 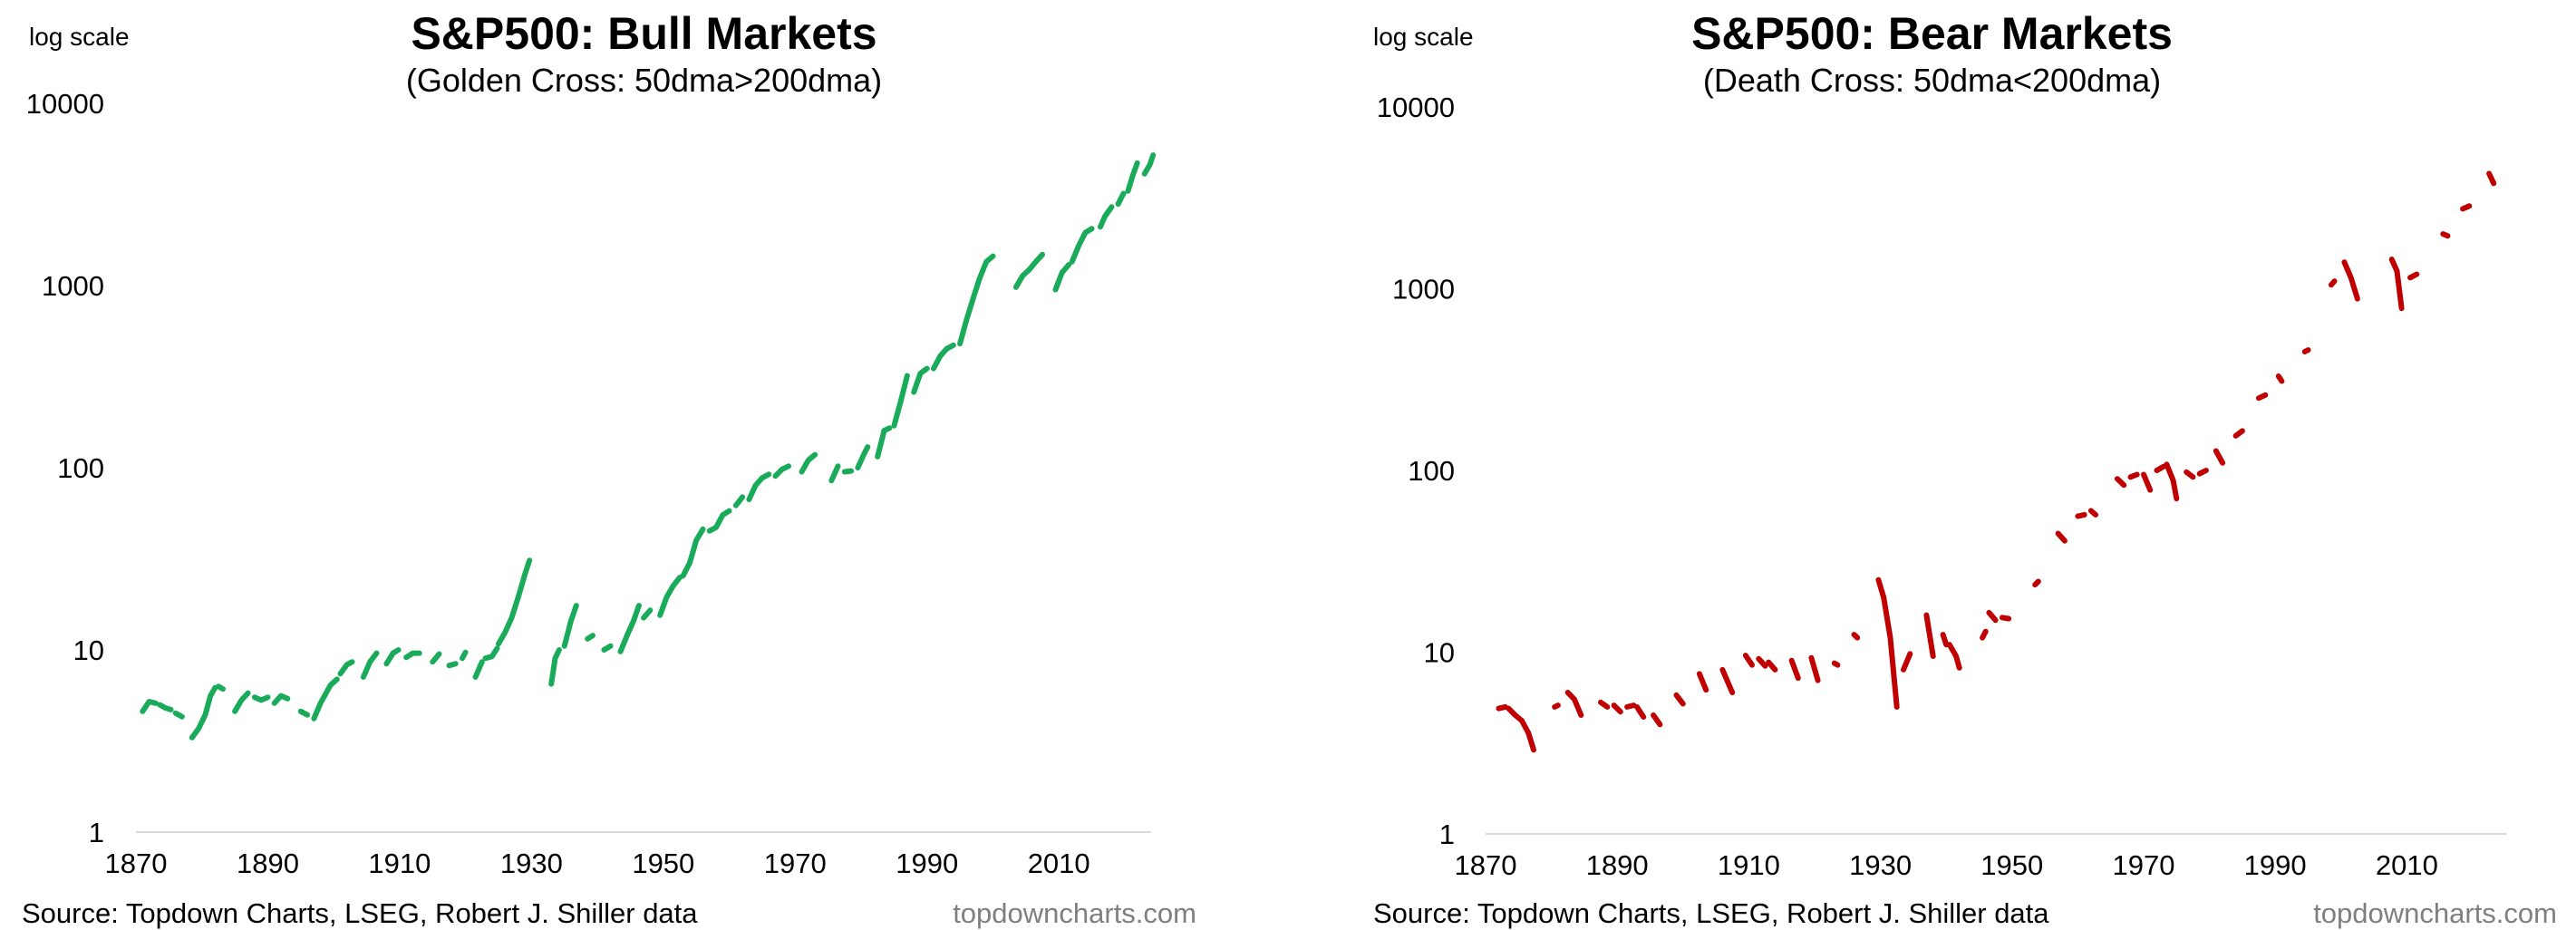 What do you see at coordinates (927, 863) in the screenshot?
I see `x-tick-label: 1990` at bounding box center [927, 863].